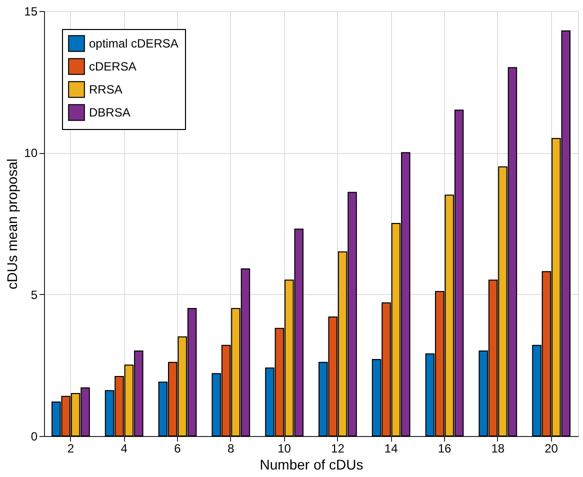 This screenshot has height=477, width=583. What do you see at coordinates (70, 449) in the screenshot?
I see `x-tick-label: 2` at bounding box center [70, 449].